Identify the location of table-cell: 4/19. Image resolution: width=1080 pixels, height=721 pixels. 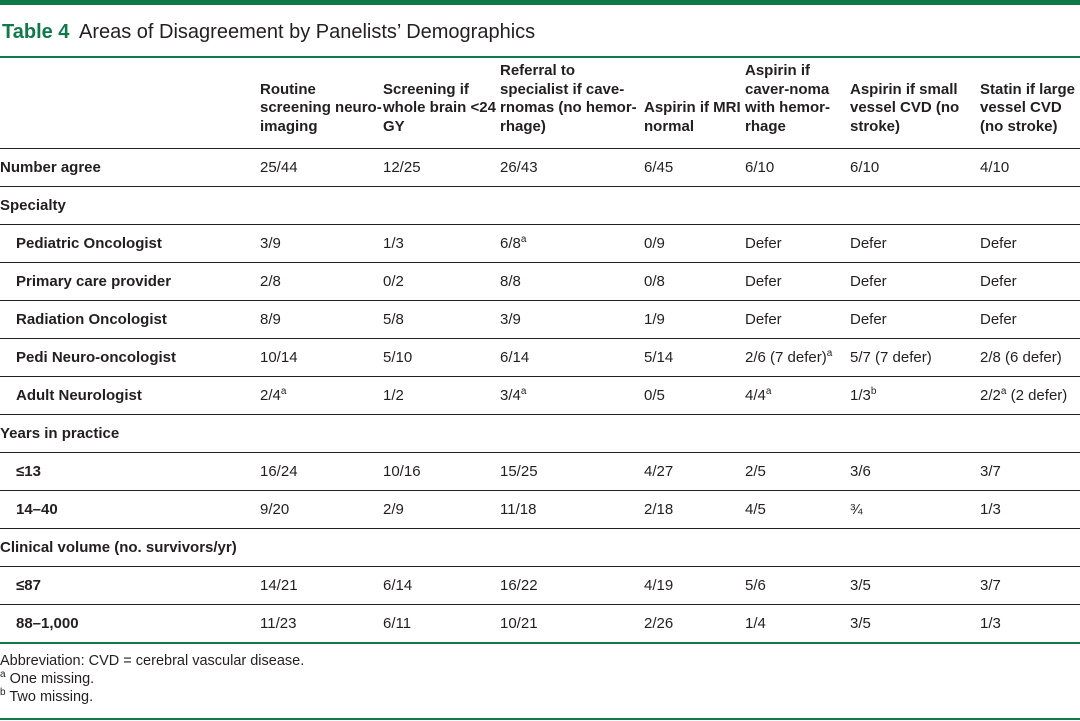
(694, 585).